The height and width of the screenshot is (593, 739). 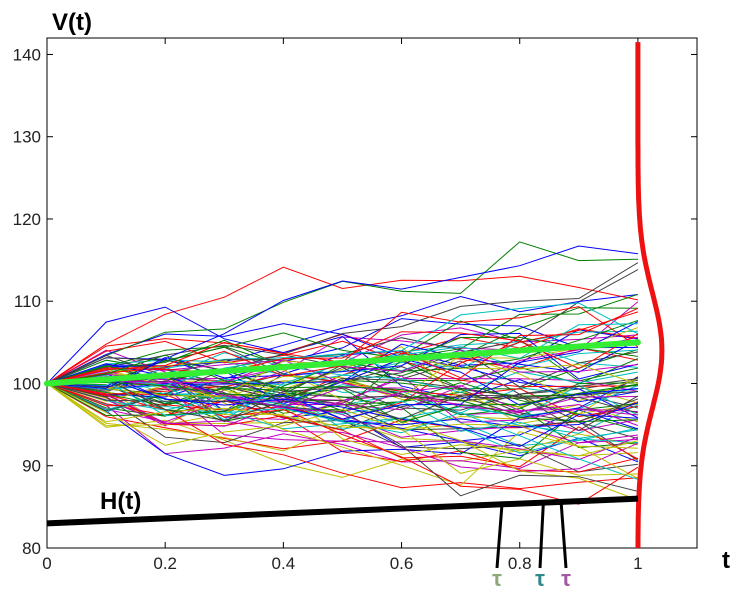 What do you see at coordinates (120, 501) in the screenshot?
I see `barrier-label: H(t)` at bounding box center [120, 501].